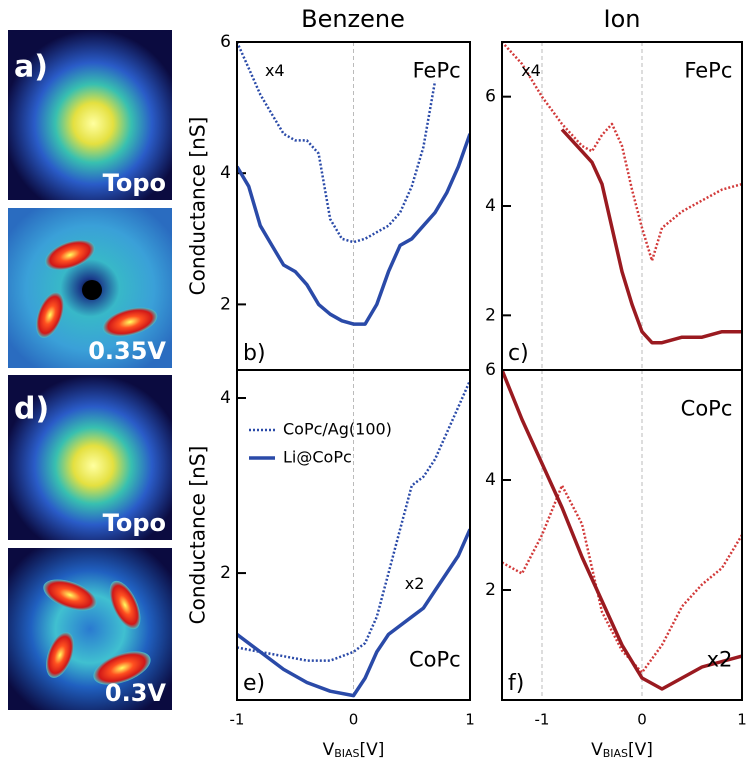 This screenshot has width=747, height=770. Describe the element at coordinates (90, 457) in the screenshot. I see `stm-image: d) Topo` at that location.